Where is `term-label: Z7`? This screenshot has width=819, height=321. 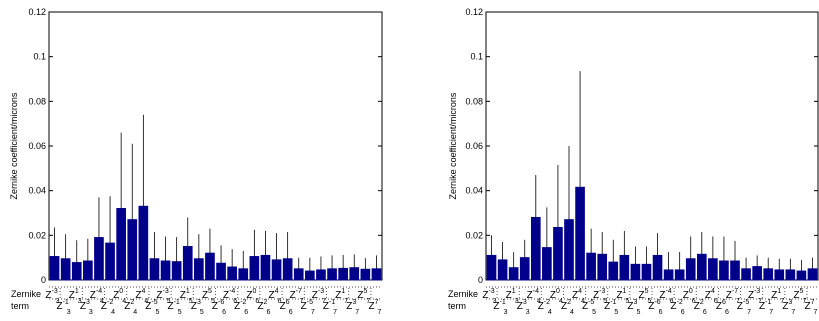
term-label: Z7 is located at coordinates (373, 305).